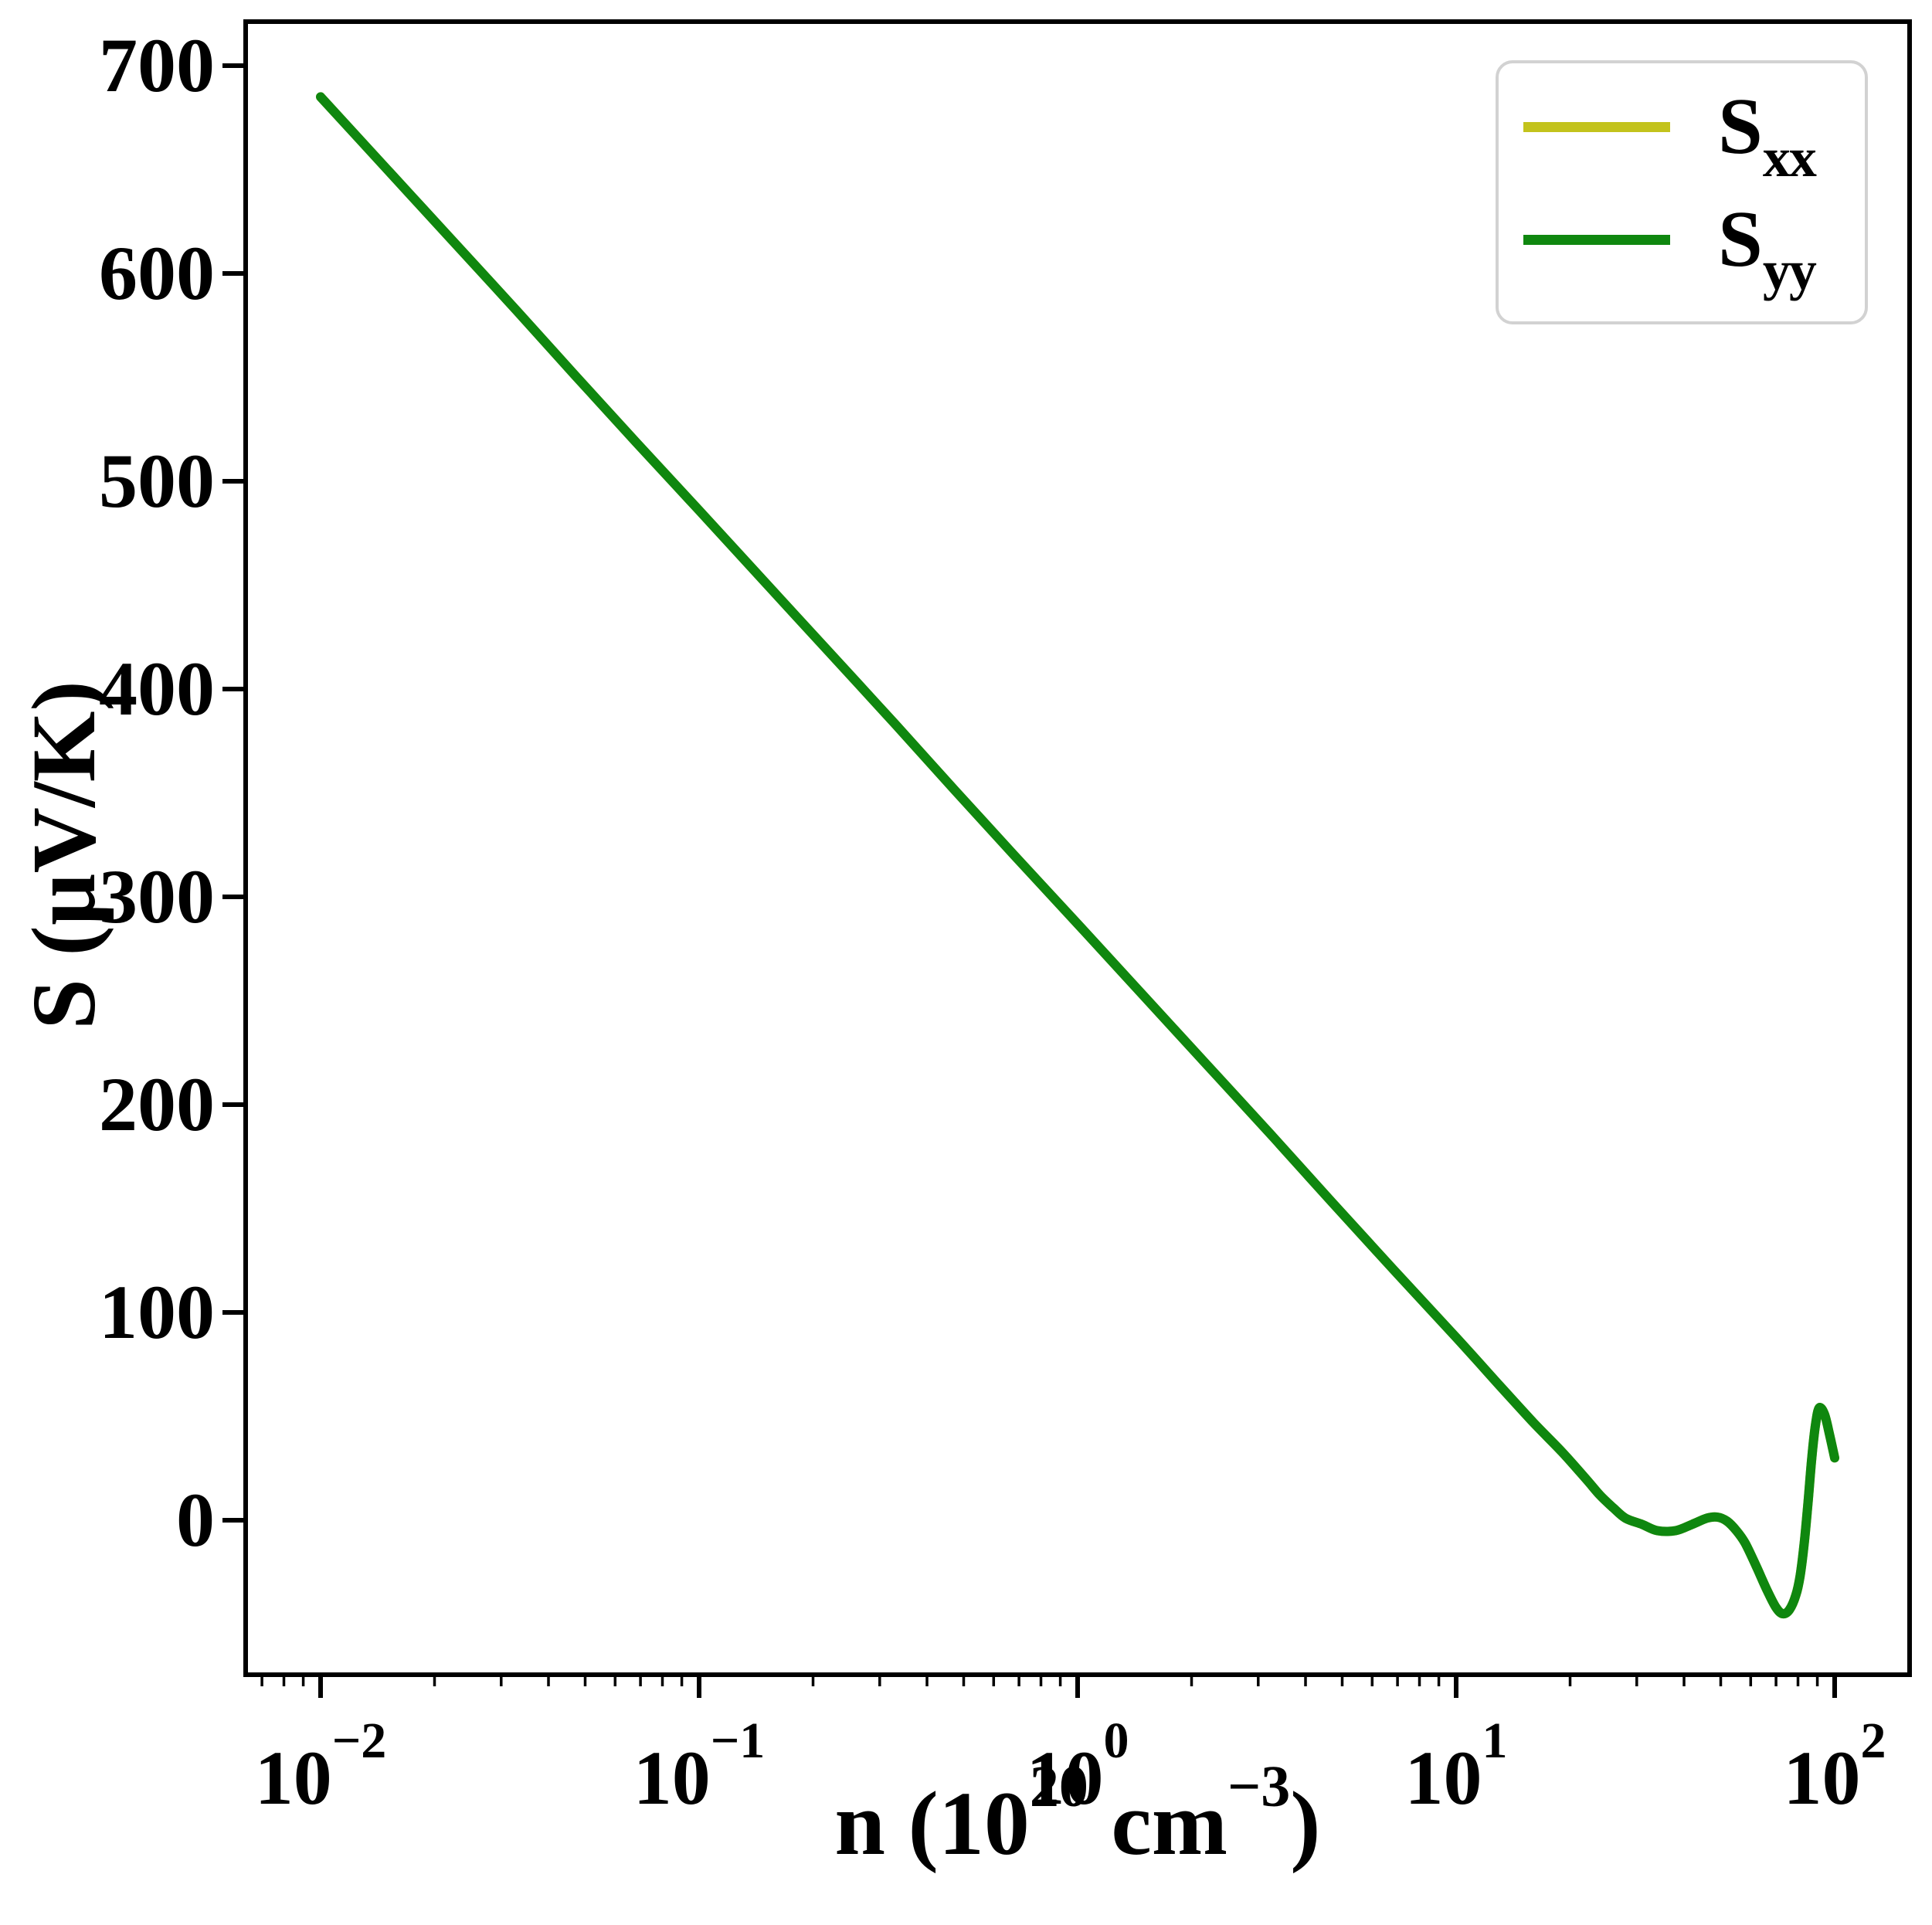 This screenshot has width=1932, height=1925. What do you see at coordinates (1259, 1786) in the screenshot?
I see `x-axis-label-exponent-minus3: −3` at bounding box center [1259, 1786].